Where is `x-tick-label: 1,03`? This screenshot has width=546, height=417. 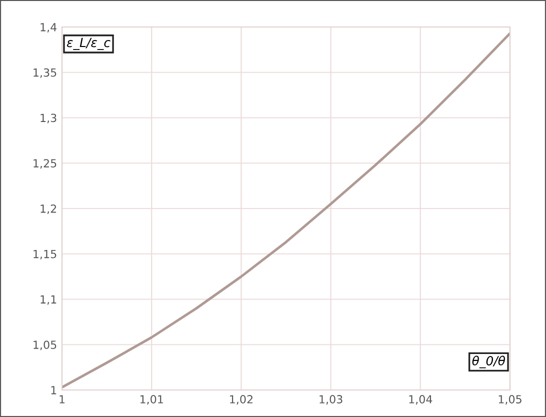
x-tick-label: 1,03 is located at coordinates (331, 400).